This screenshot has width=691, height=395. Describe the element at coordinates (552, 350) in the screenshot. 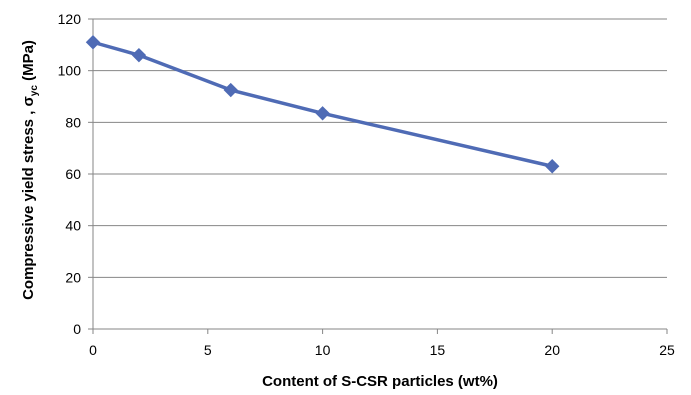

I see `x-tick-label-20: 20` at that location.